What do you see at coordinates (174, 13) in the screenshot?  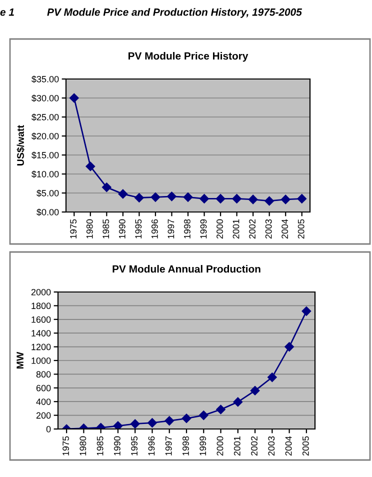 I see `text: PV Module Price and Production History, 1975-2005` at bounding box center [174, 13].